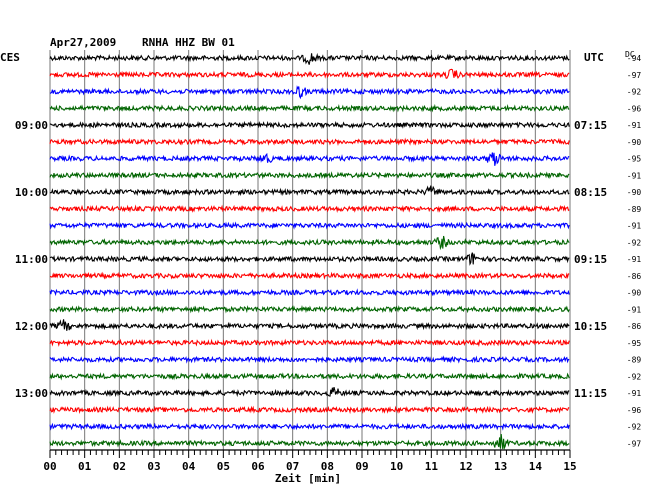 Image resolution: width=650 pixels, height=494 pixels. What do you see at coordinates (310, 461) in the screenshot?
I see `x-axis: 00 01 02 03 04 05 06 07 08 09 10 11 12 13 14 15` at bounding box center [310, 461].